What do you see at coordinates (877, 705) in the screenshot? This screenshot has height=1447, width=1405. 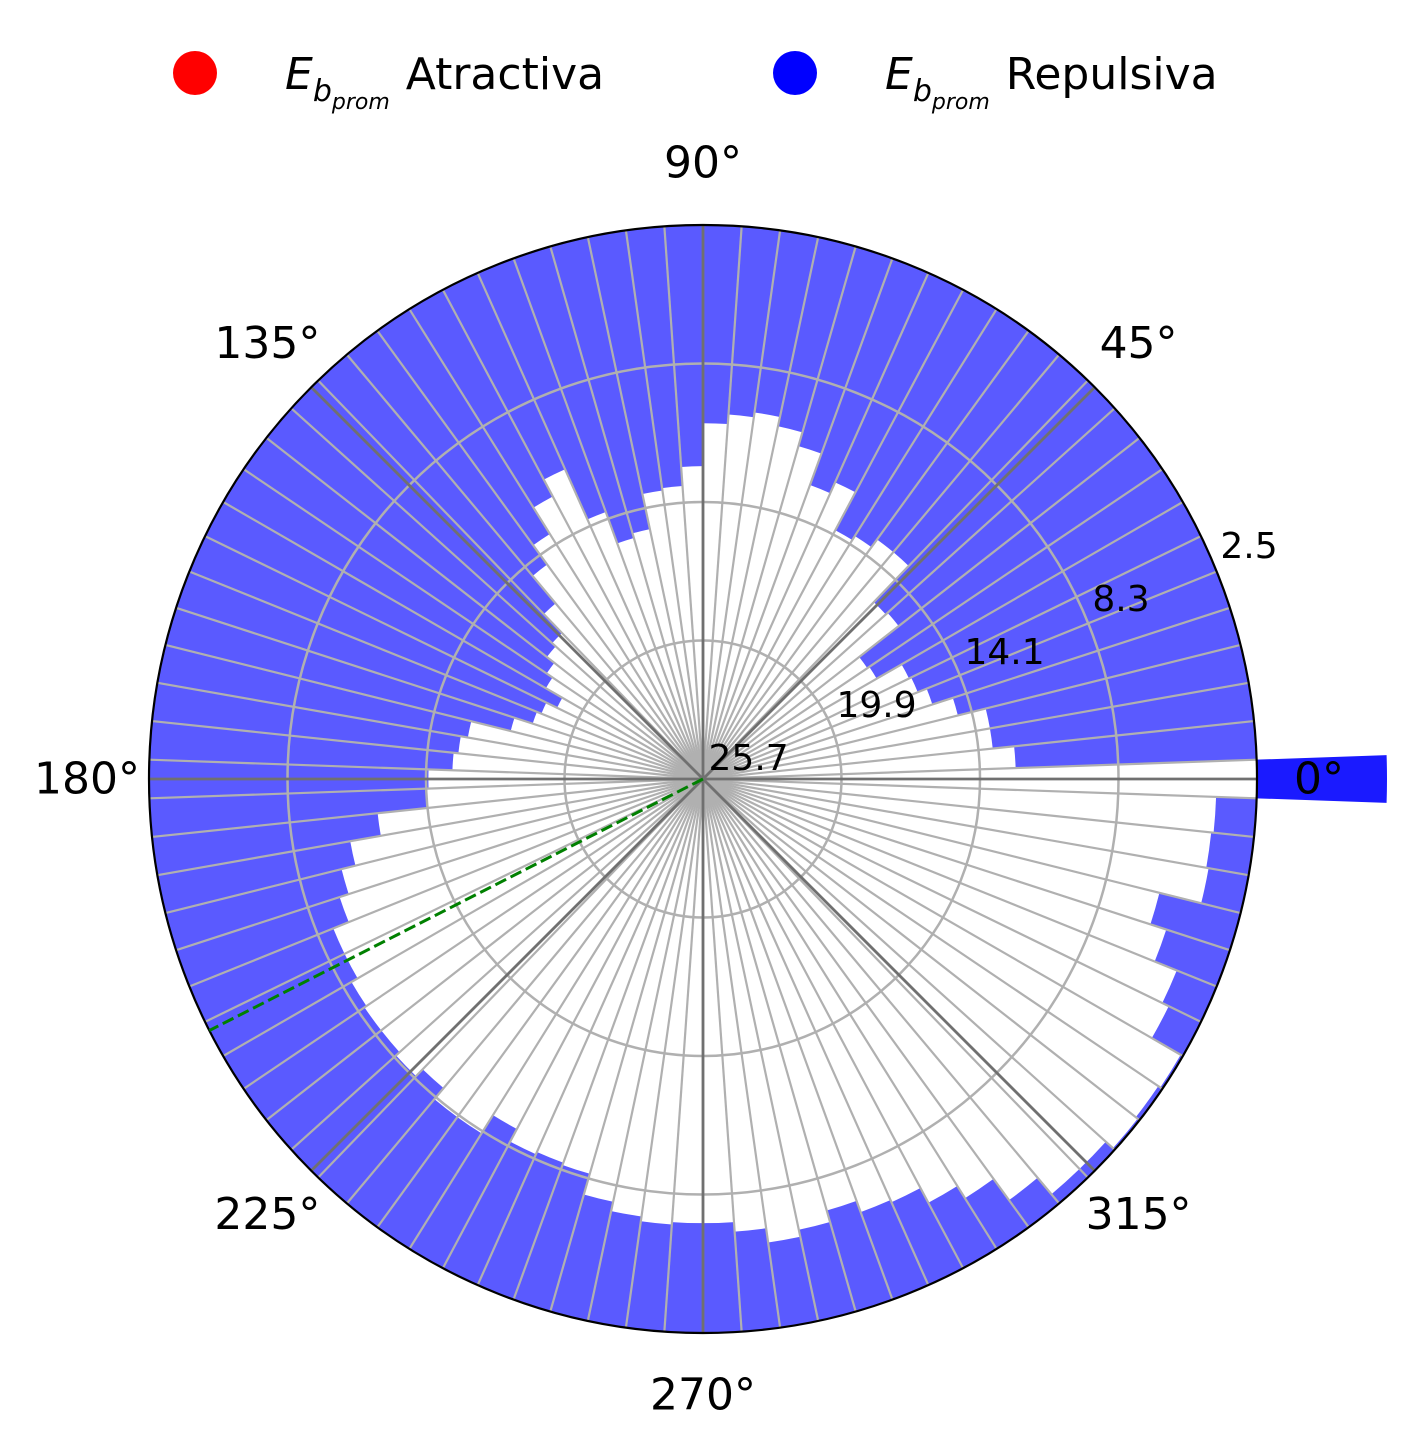 I see `radial-tick-label: 19.9` at bounding box center [877, 705].